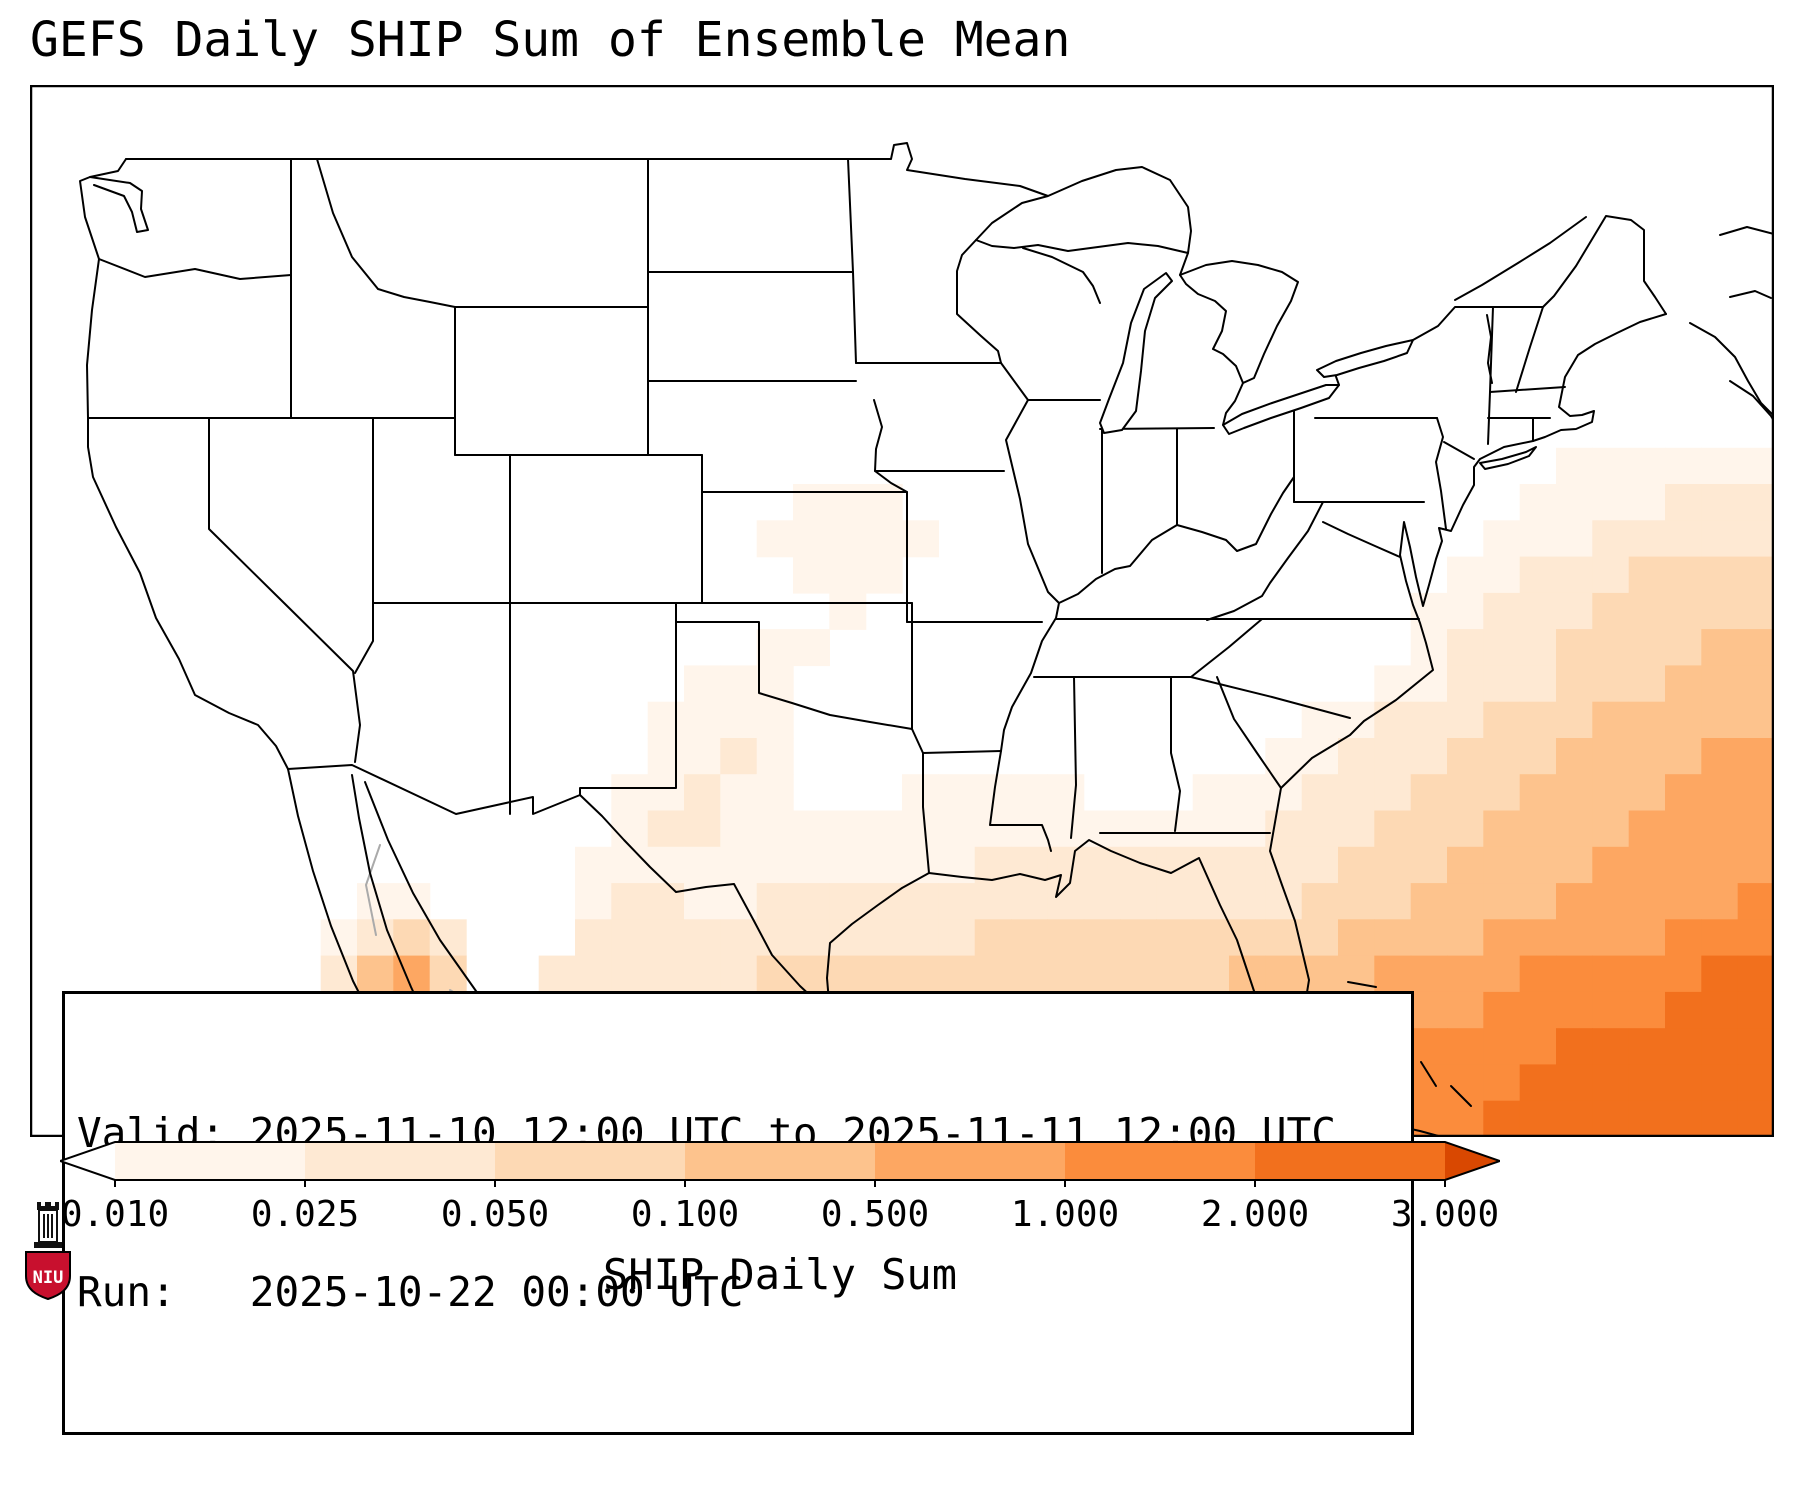 The image size is (1803, 1500). What do you see at coordinates (1731, 369) in the screenshot?
I see `canada-coast` at bounding box center [1731, 369].